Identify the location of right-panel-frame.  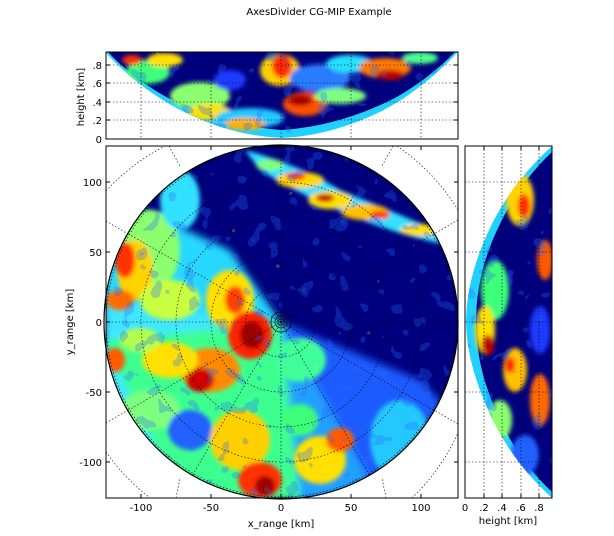
(508, 322).